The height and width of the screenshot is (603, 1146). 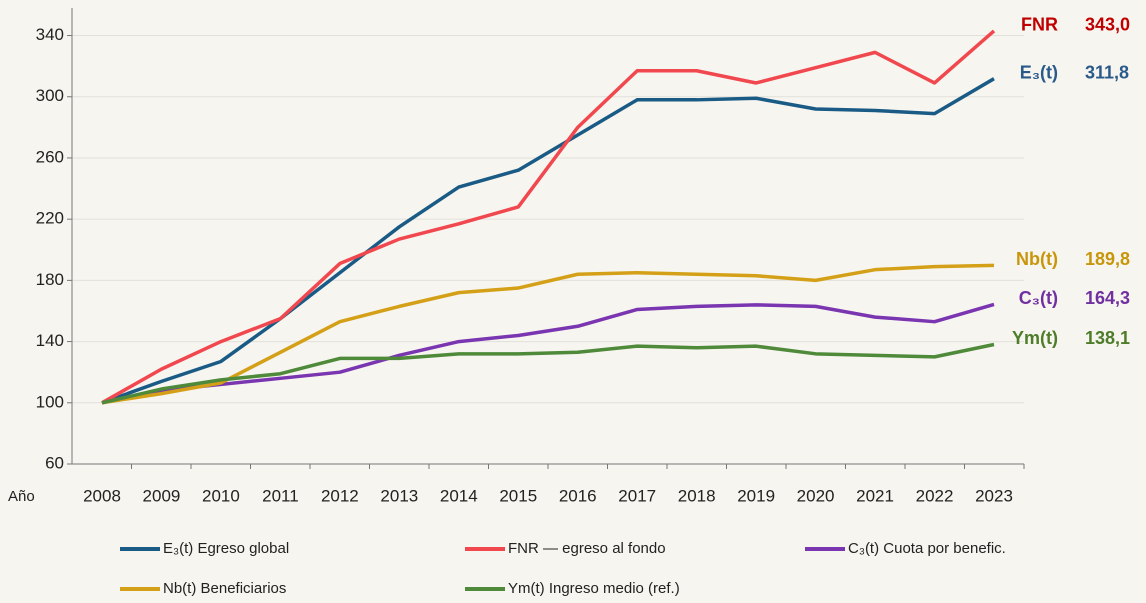 What do you see at coordinates (226, 548) in the screenshot?
I see `legend-label: E₃(t) Egreso global` at bounding box center [226, 548].